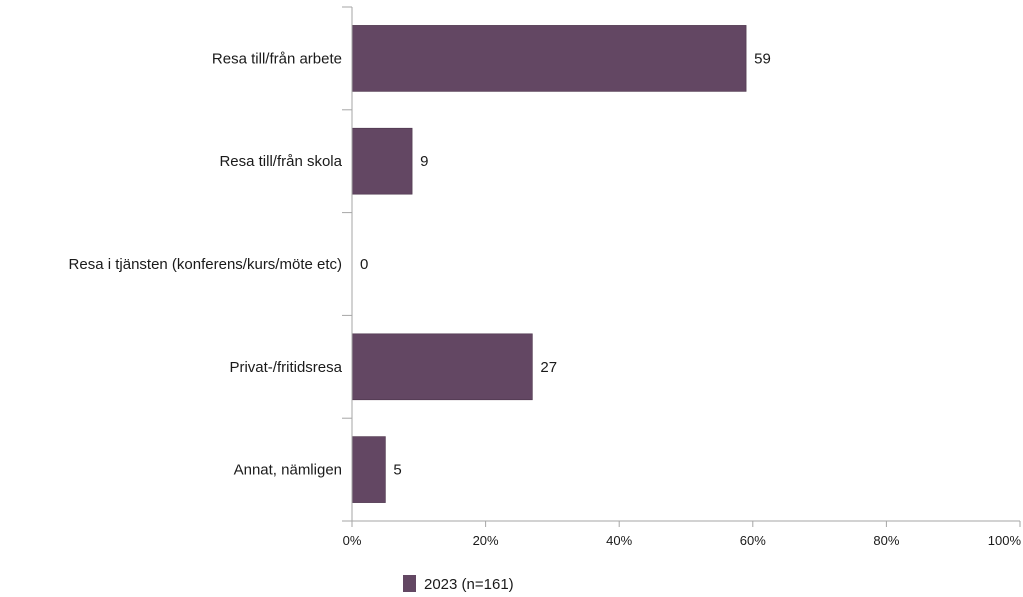 This screenshot has width=1023, height=597. What do you see at coordinates (1005, 540) in the screenshot?
I see `x-tick-label: 100%` at bounding box center [1005, 540].